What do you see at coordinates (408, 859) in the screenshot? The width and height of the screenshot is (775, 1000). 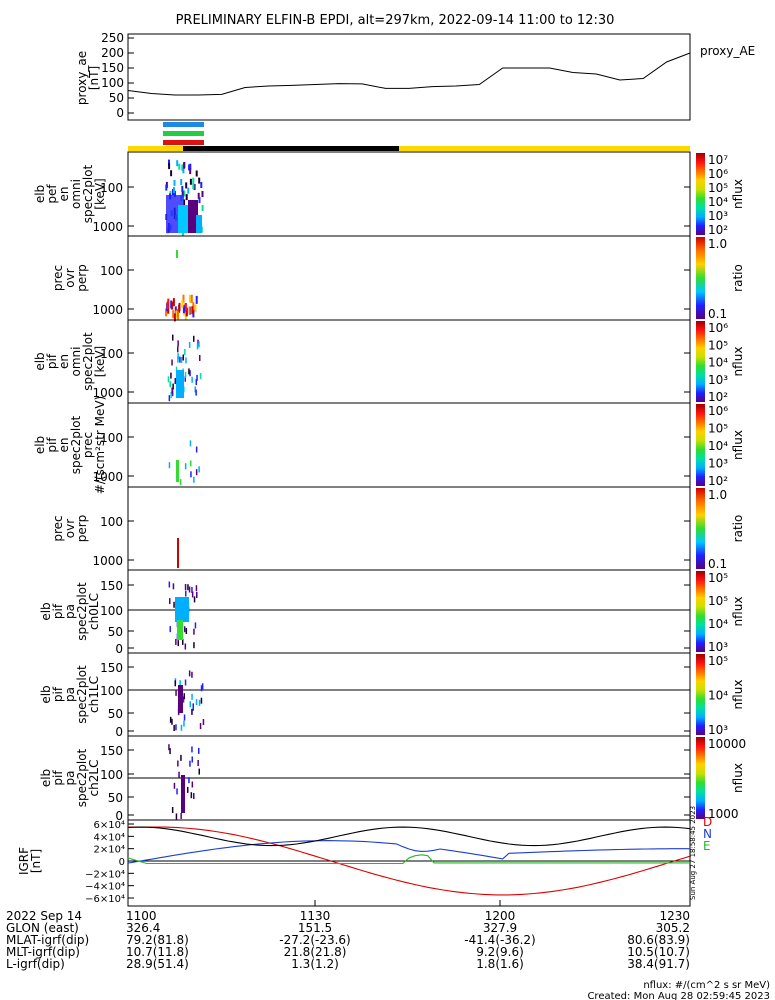 I see `igrf-e-line` at bounding box center [408, 859].